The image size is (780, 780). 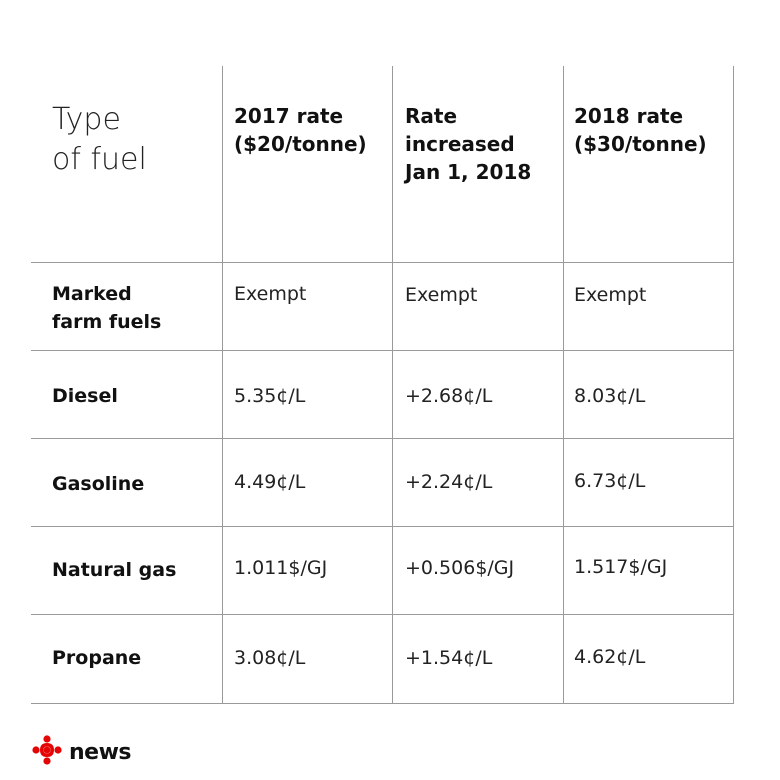 What do you see at coordinates (300, 130) in the screenshot?
I see `column-header-2017-rate: 2017 rate ($20/tonne)` at bounding box center [300, 130].